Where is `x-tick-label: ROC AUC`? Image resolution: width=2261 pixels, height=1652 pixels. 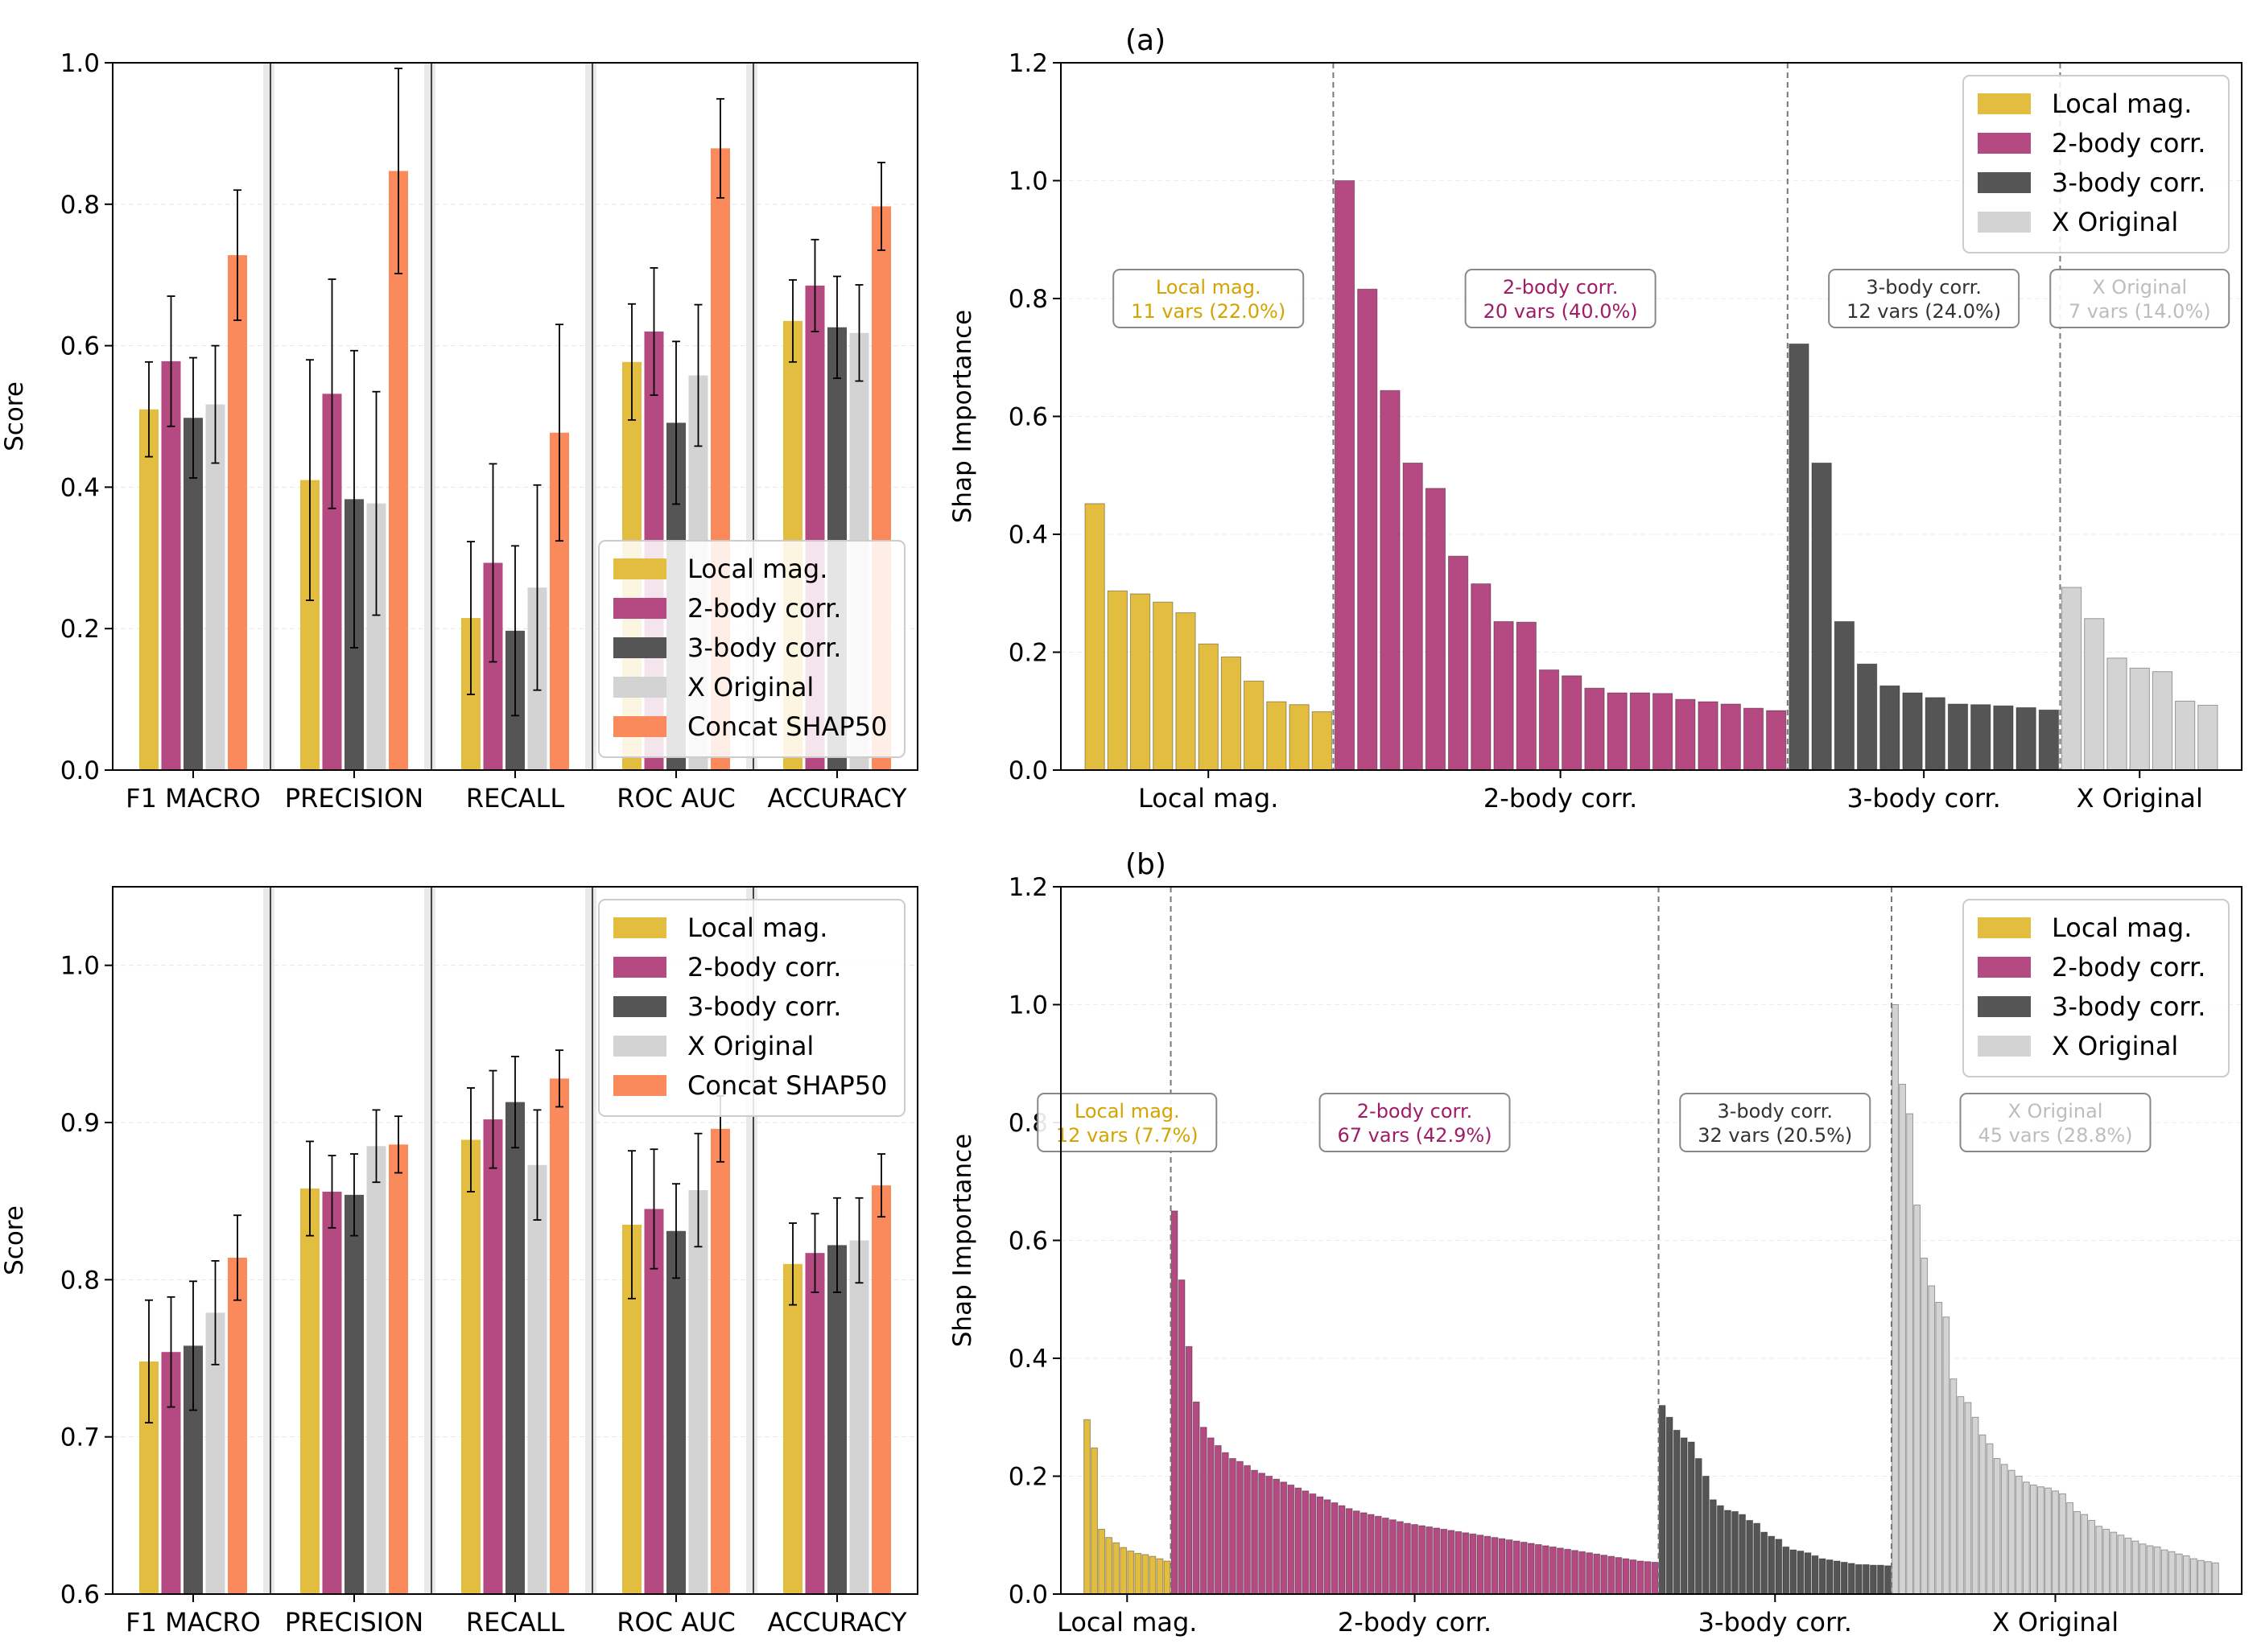 x-tick-label: ROC AUC is located at coordinates (676, 798).